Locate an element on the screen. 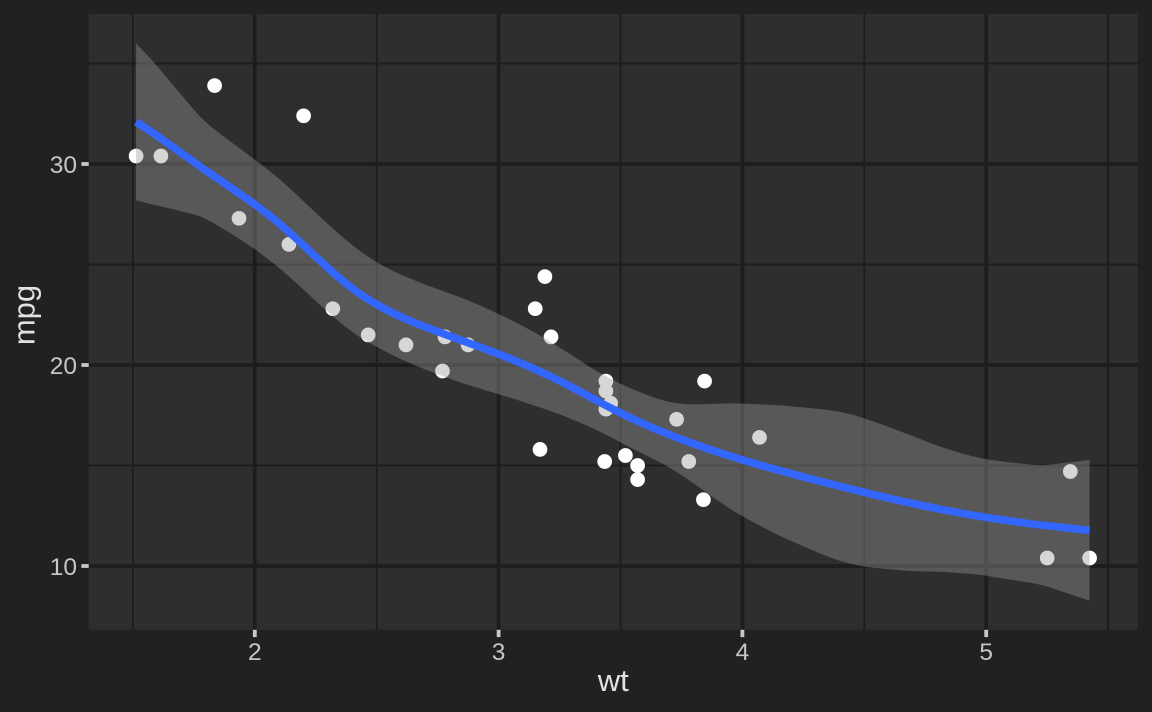  svg-text: 10 is located at coordinates (63, 567).